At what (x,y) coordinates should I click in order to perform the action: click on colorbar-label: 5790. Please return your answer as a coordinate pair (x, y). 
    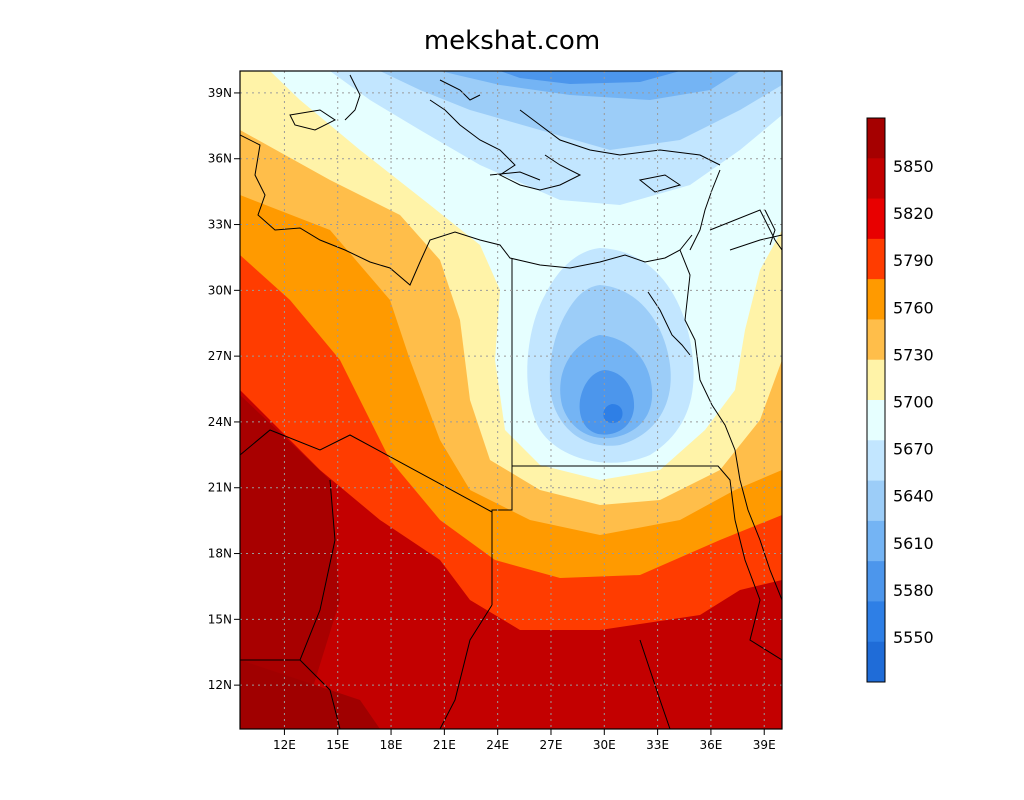
    Looking at the image, I should click on (913, 260).